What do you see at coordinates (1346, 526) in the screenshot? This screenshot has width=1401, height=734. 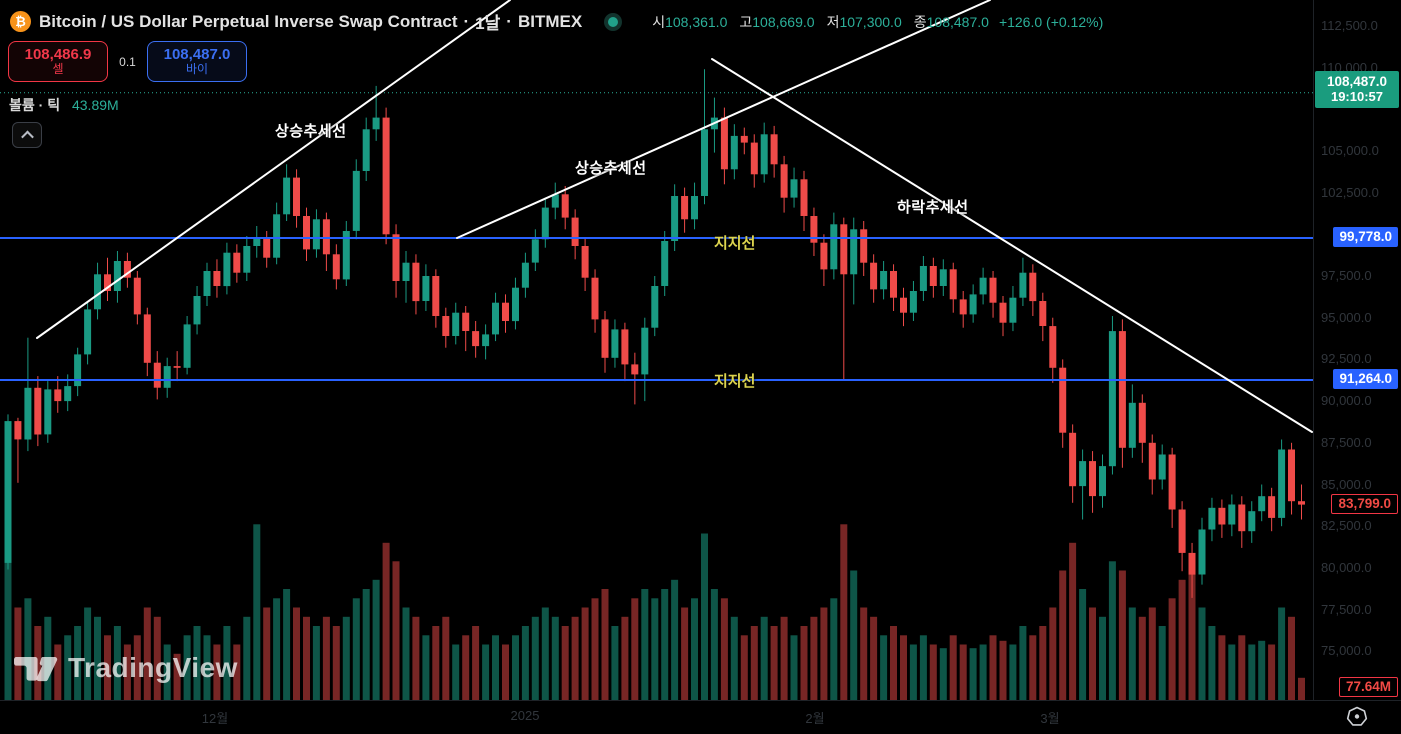 I see `price-tick-label: 82,500.0` at bounding box center [1346, 526].